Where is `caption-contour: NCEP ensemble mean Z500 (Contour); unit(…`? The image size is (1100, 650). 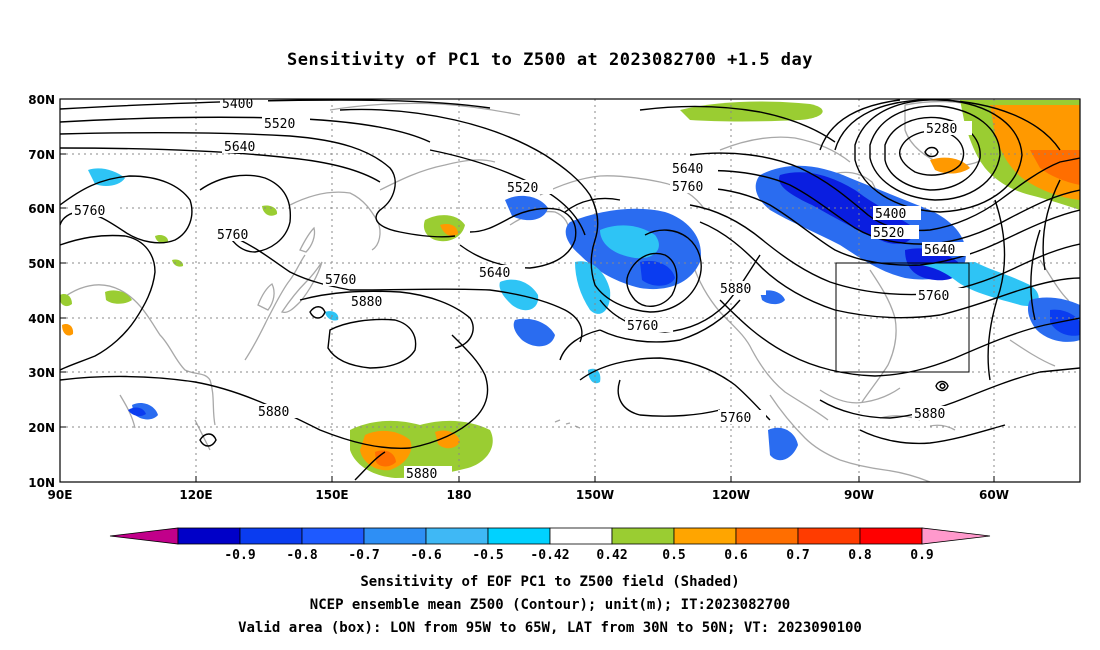
caption-contour: NCEP ensemble mean Z500 (Contour); unit(… is located at coordinates (550, 605).